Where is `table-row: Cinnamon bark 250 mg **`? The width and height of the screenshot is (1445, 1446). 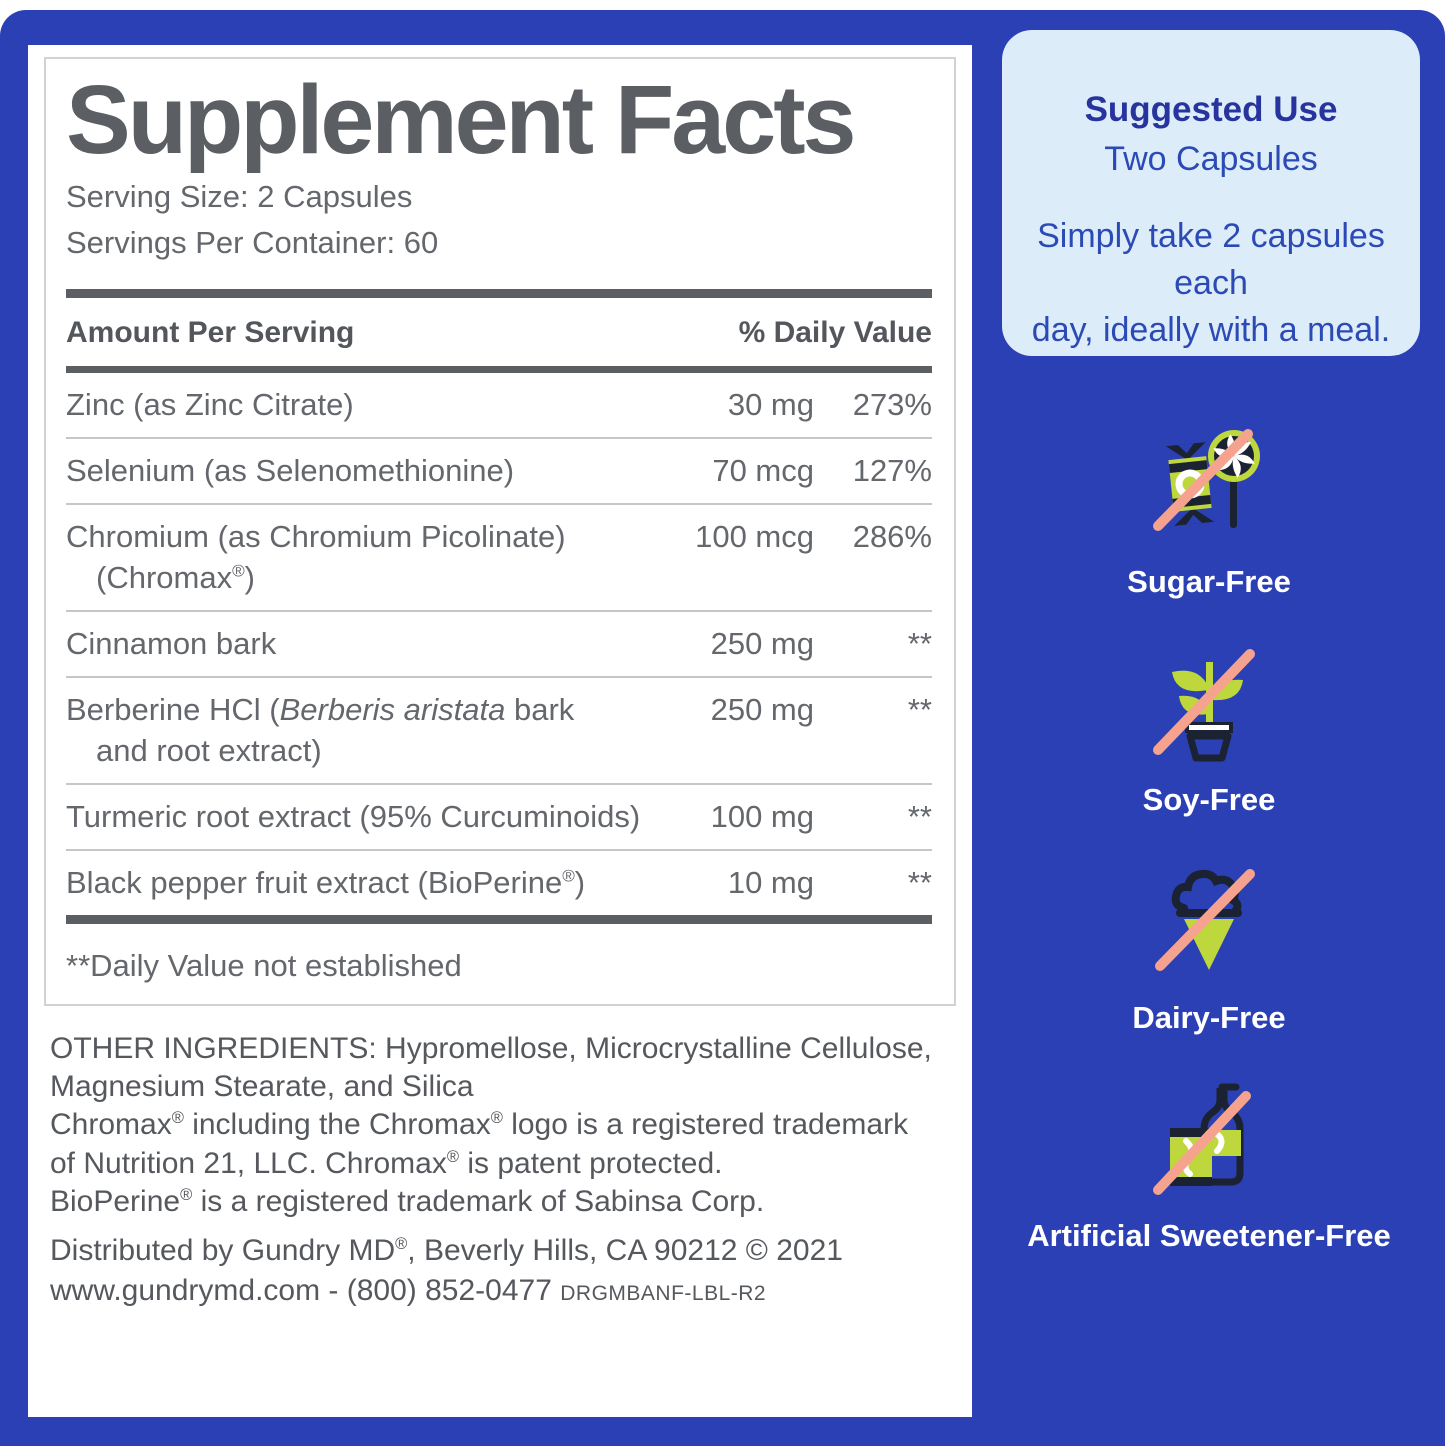
table-row: Cinnamon bark 250 mg ** is located at coordinates (499, 645).